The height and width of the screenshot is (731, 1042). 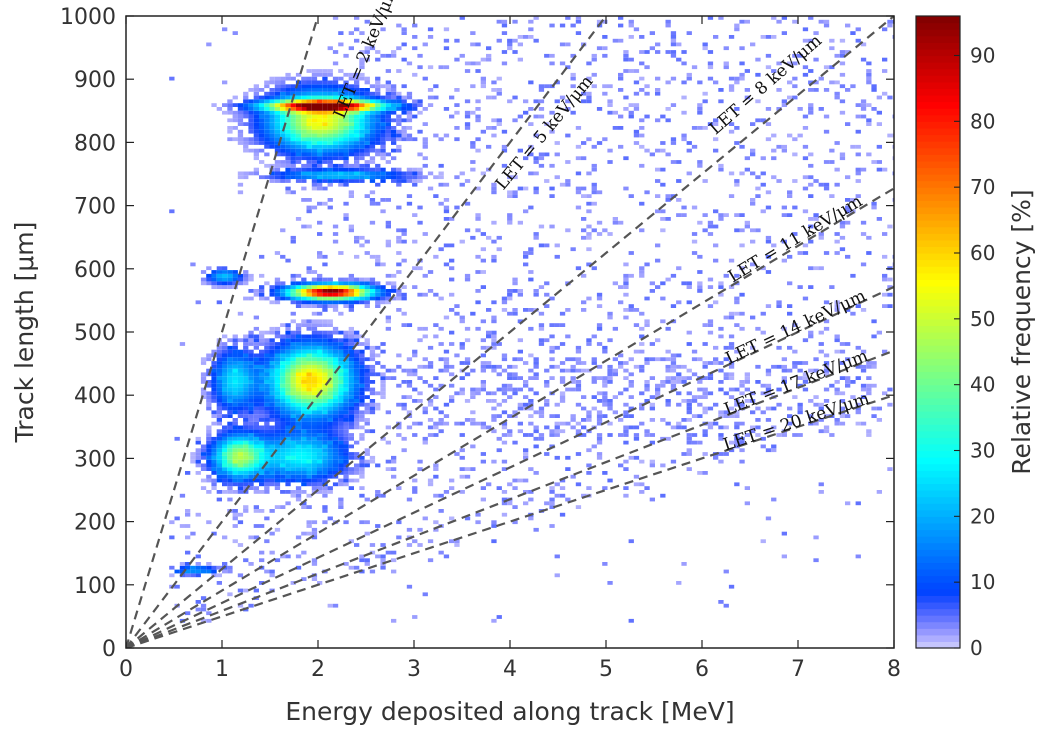 What do you see at coordinates (938, 461) in the screenshot?
I see `colorbar-step` at bounding box center [938, 461].